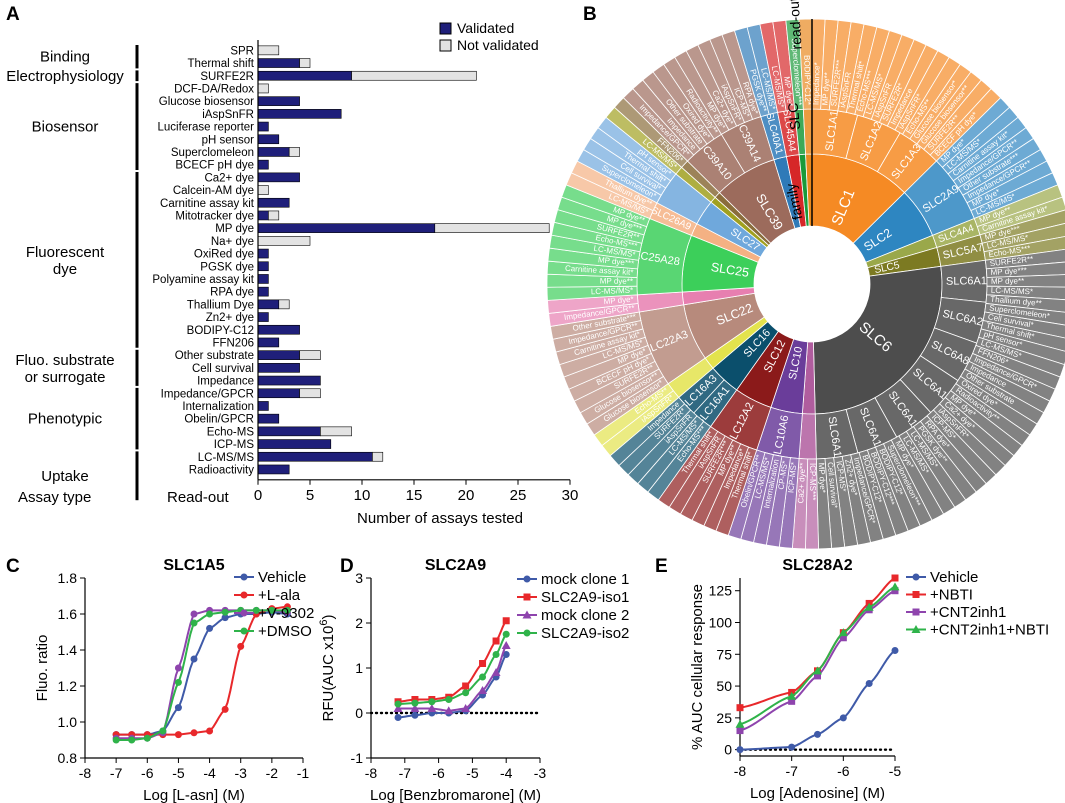 The image size is (1065, 803). Describe the element at coordinates (214, 166) in the screenshot. I see `bar-category-label: BCECF pH dye` at that location.